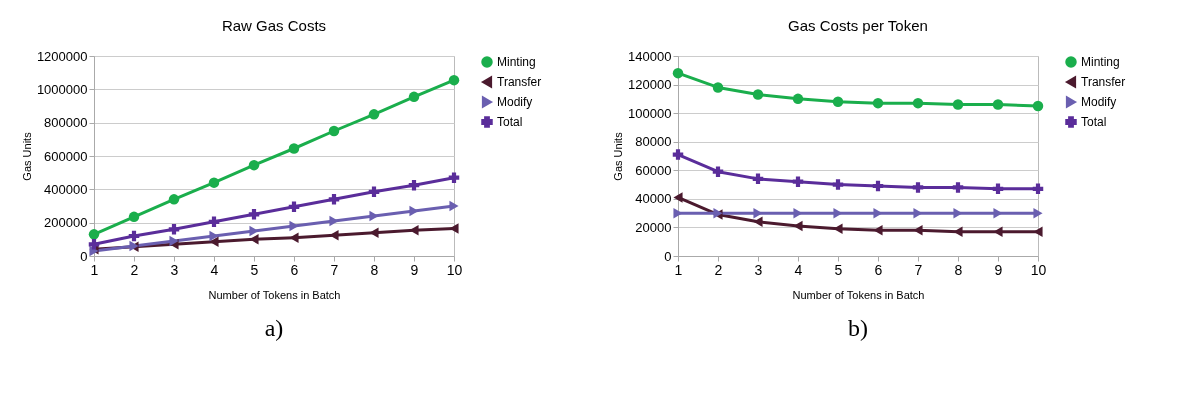 The image size is (1189, 413). Describe the element at coordinates (650, 85) in the screenshot. I see `y-tick-label: 120000` at that location.